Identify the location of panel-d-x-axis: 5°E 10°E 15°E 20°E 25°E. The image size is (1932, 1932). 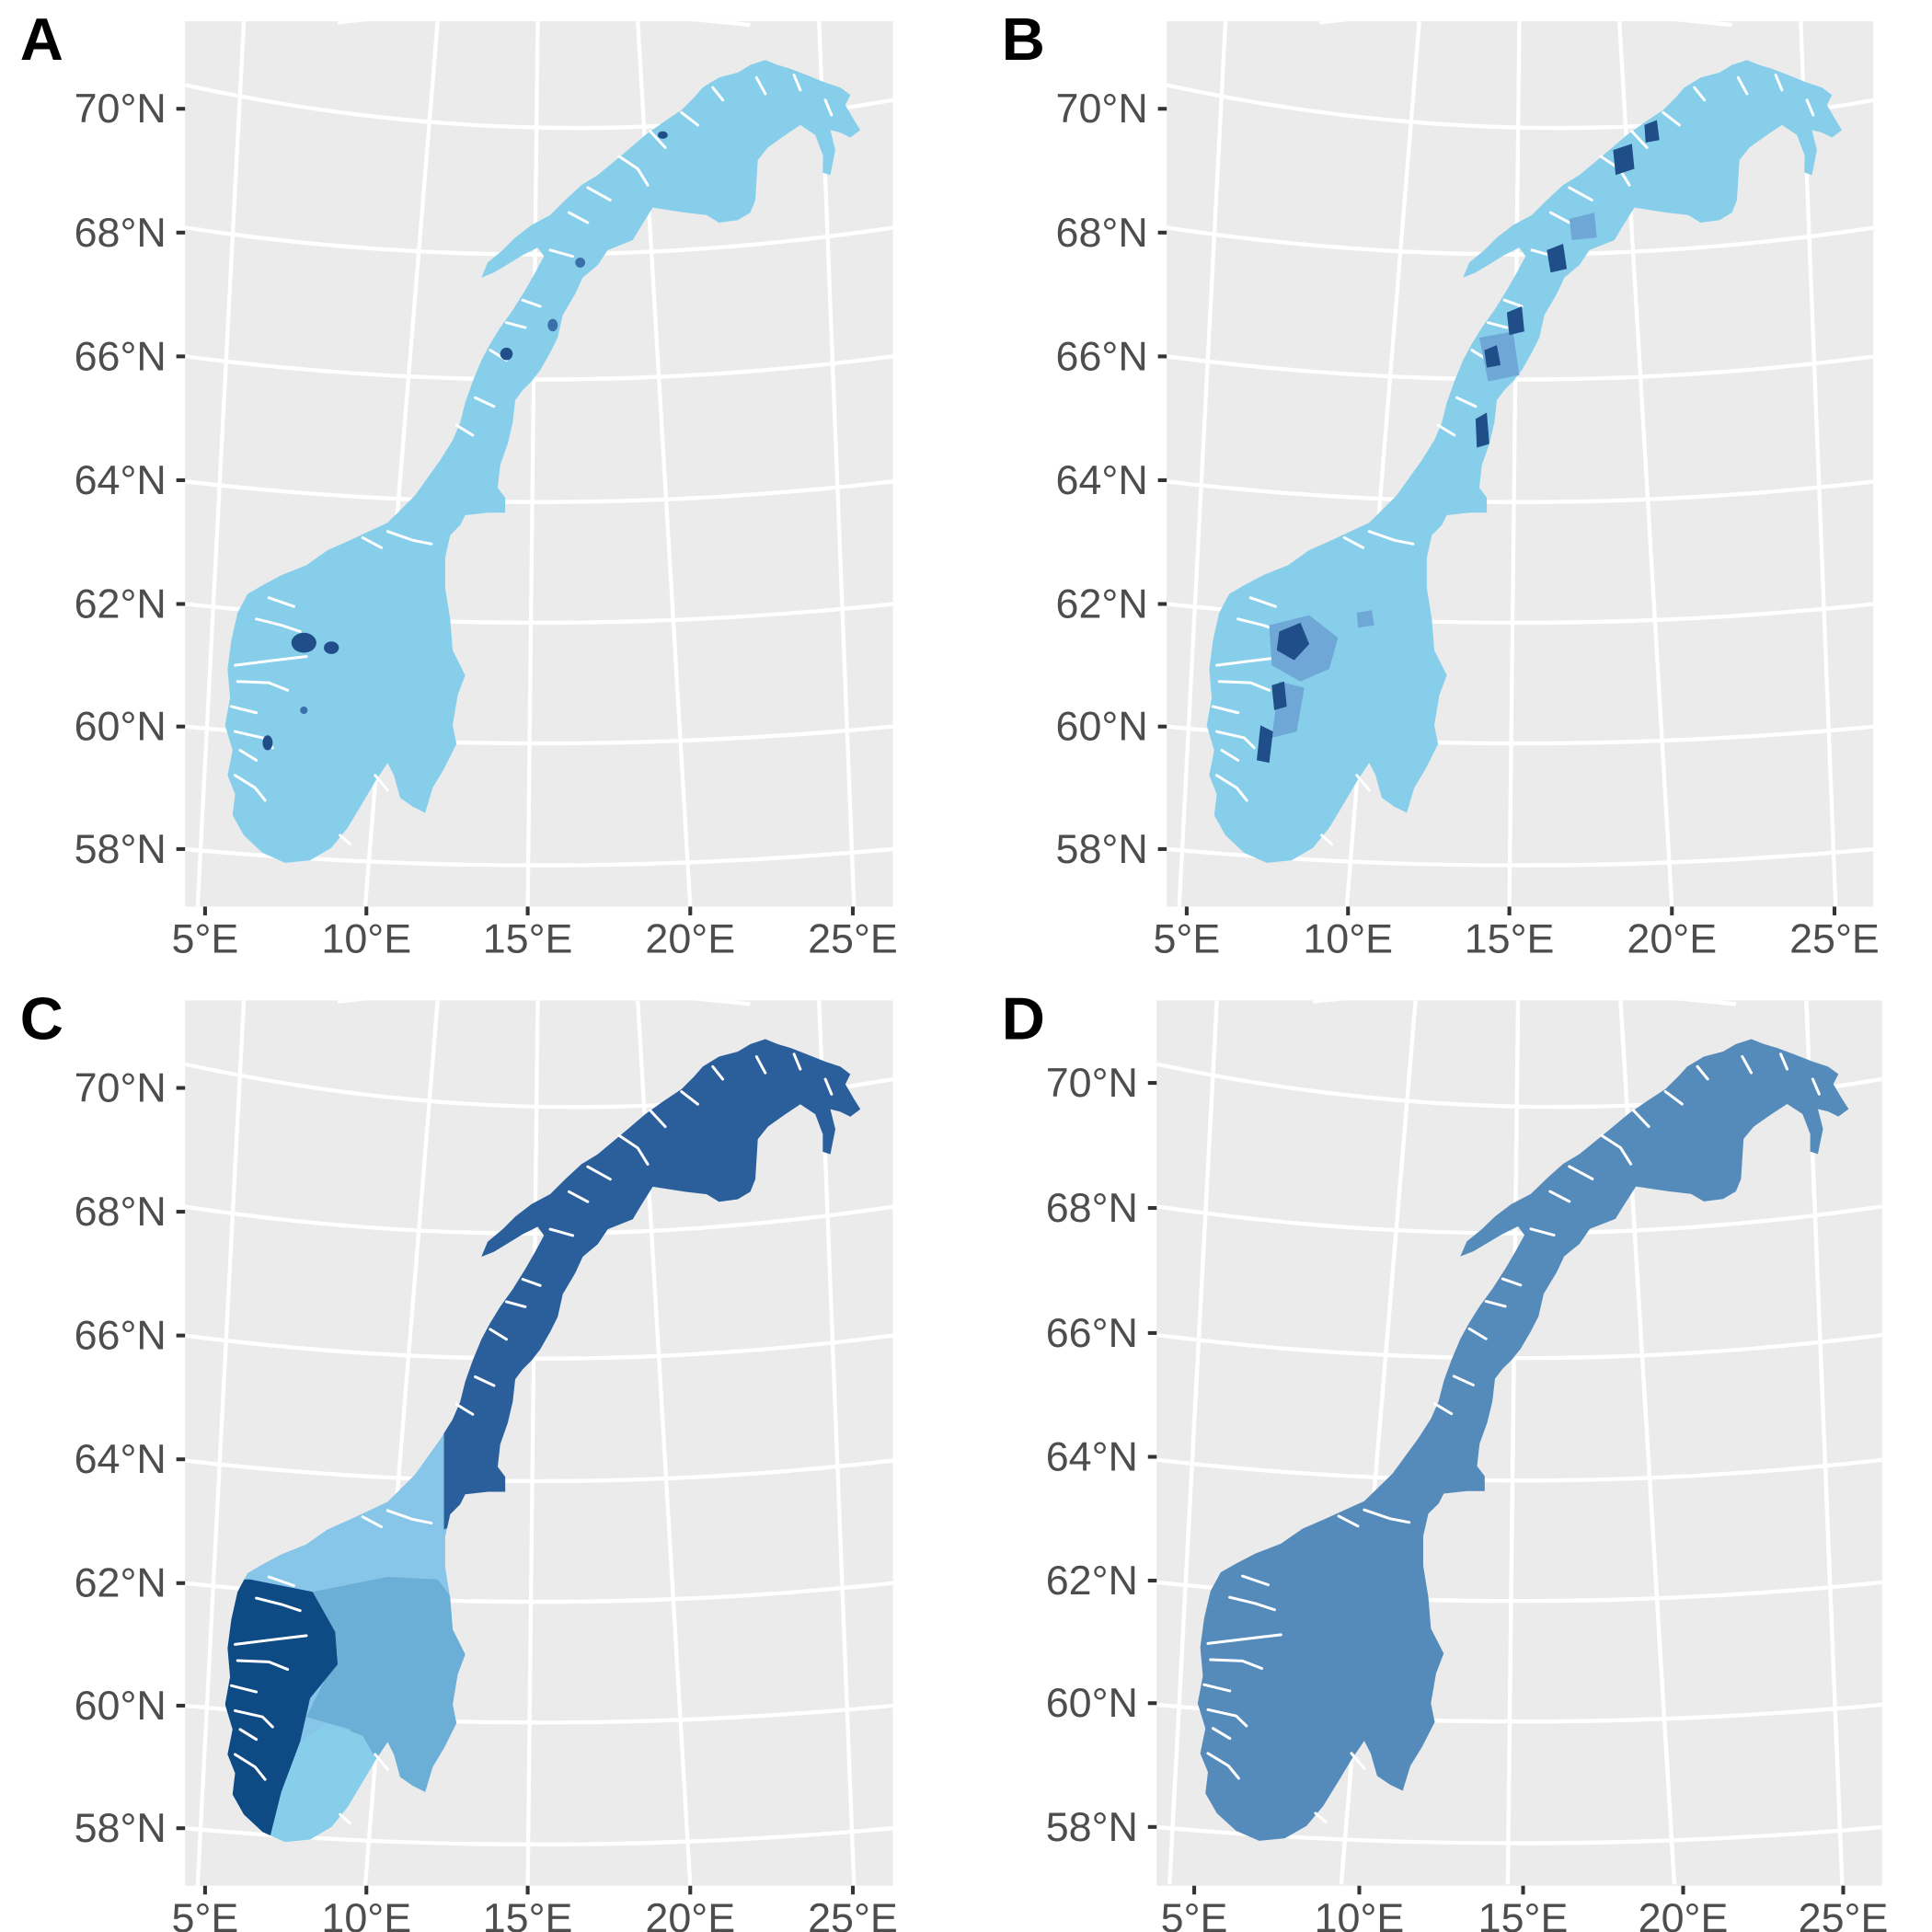
(1524, 1909).